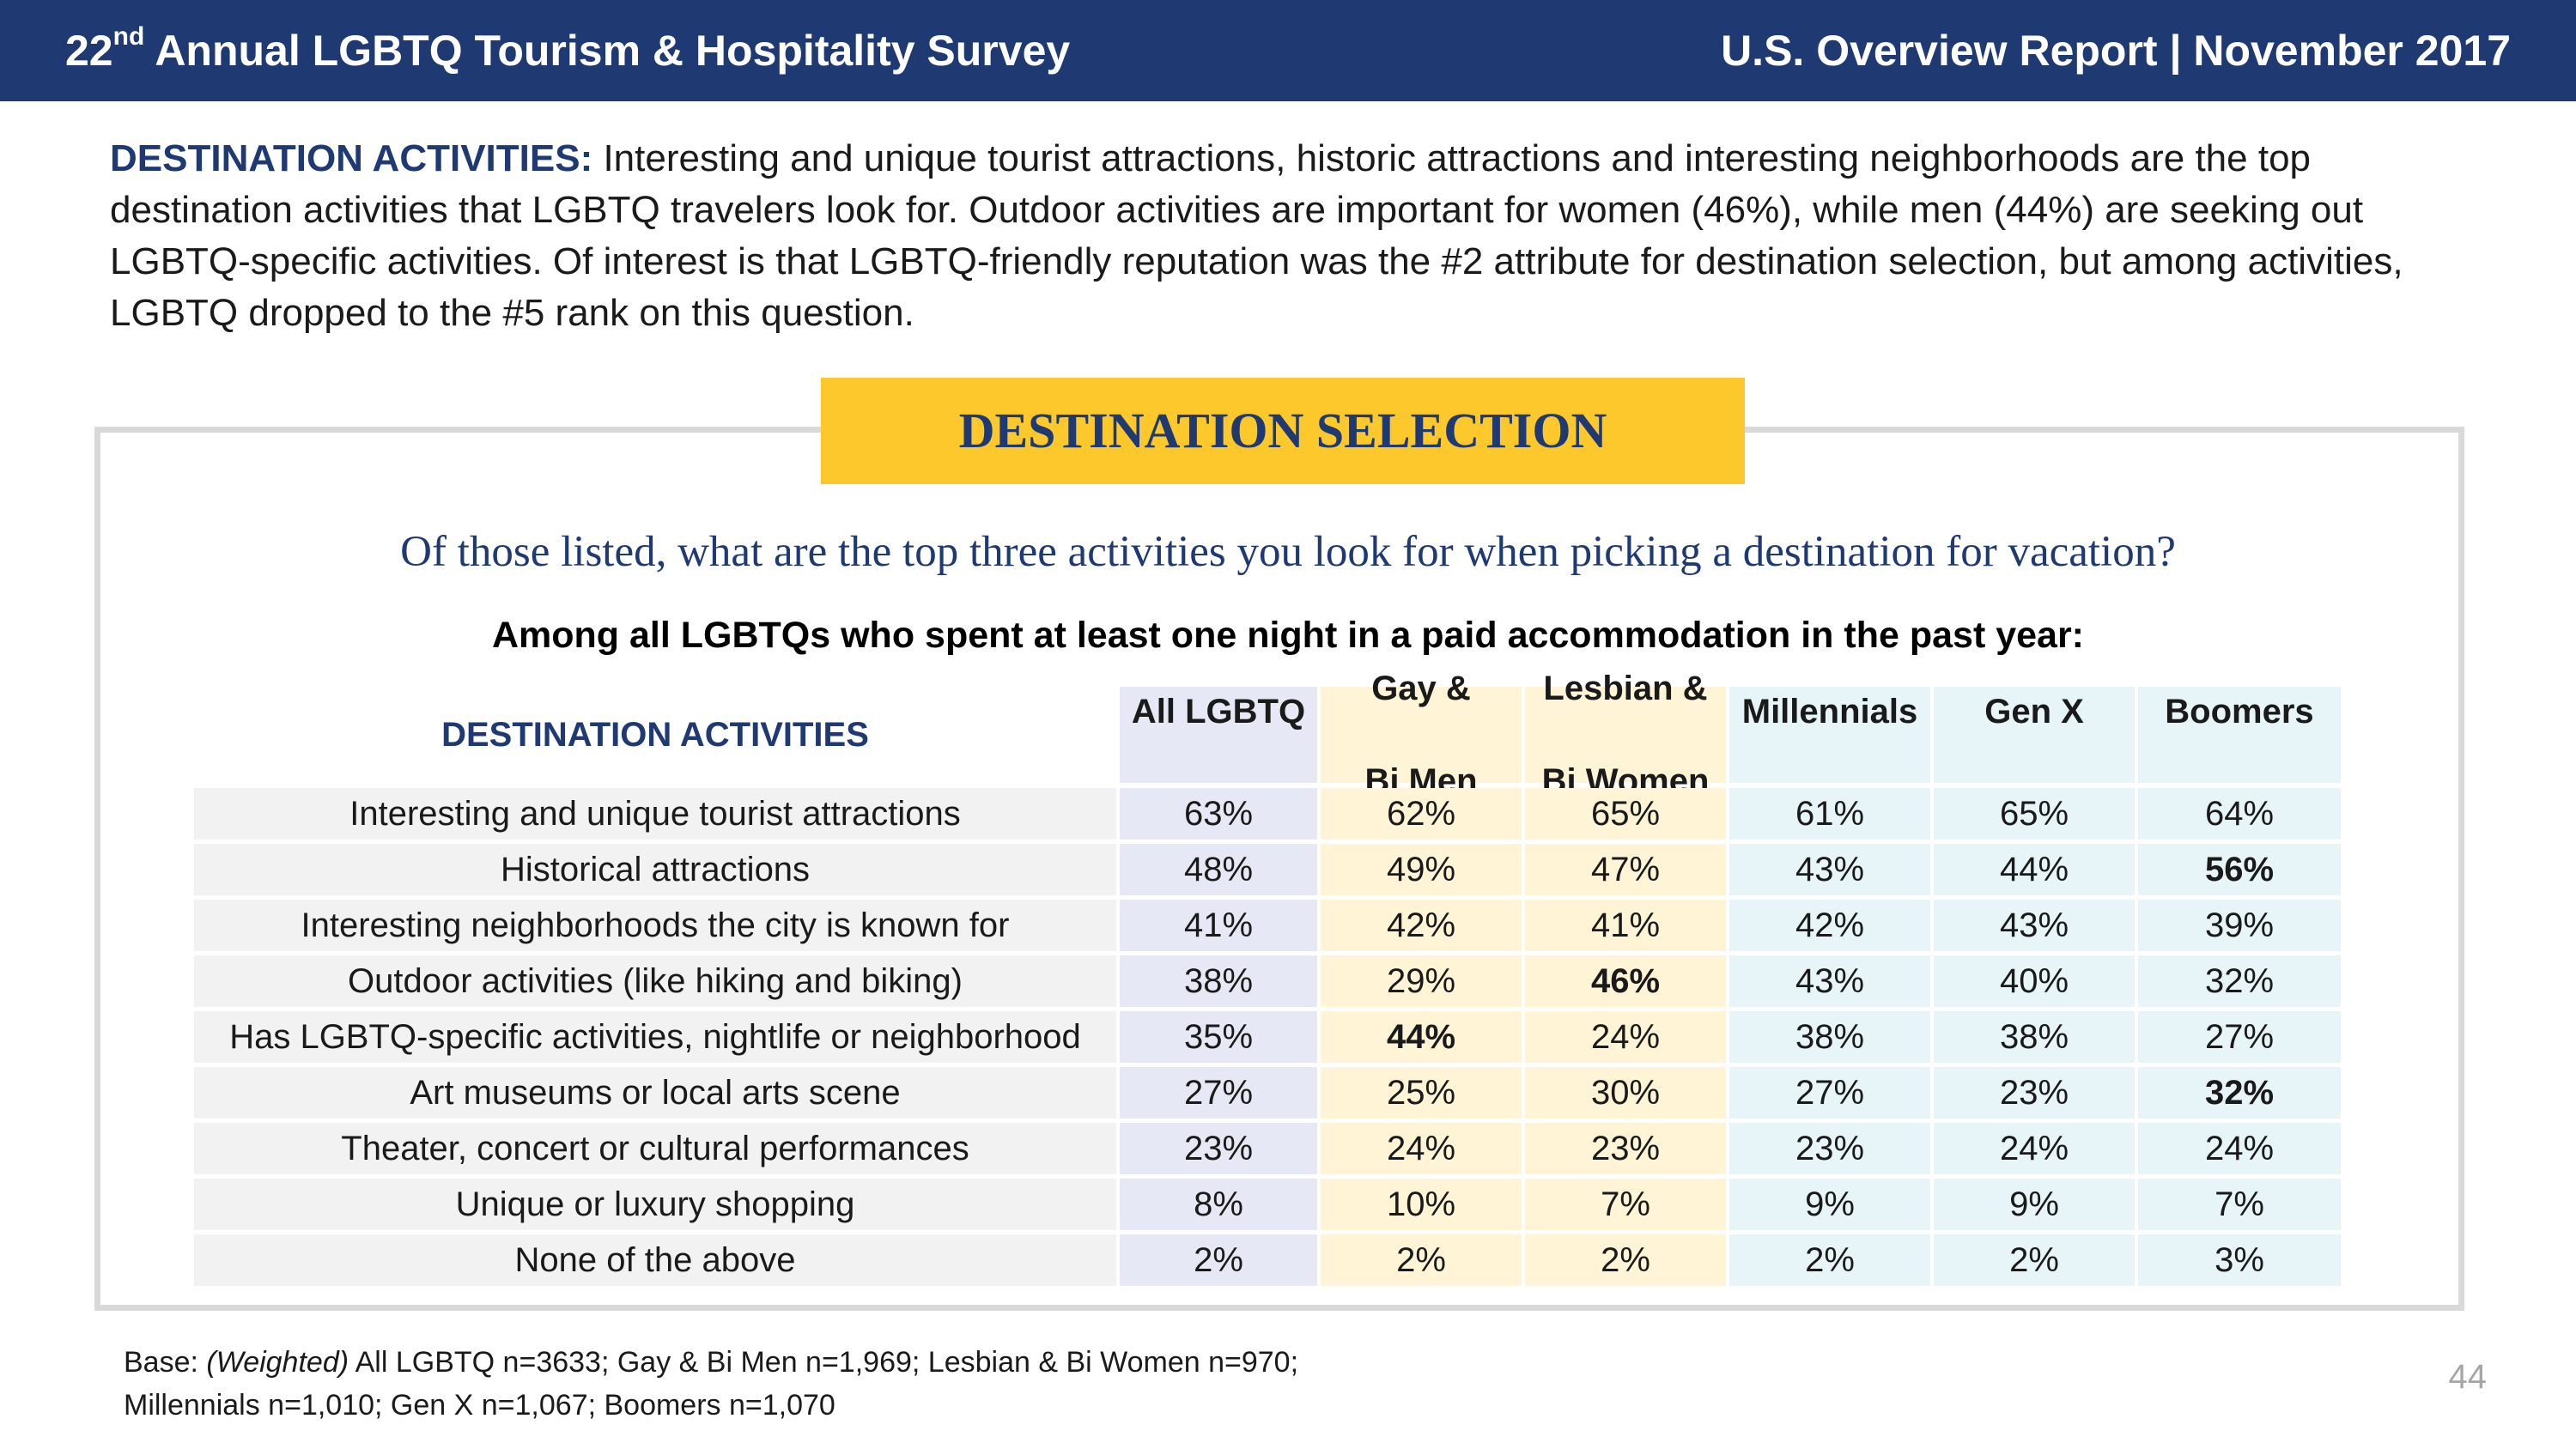  I want to click on table-row: None of the above 2% 2% 2% 2% 2% 3%, so click(1268, 1260).